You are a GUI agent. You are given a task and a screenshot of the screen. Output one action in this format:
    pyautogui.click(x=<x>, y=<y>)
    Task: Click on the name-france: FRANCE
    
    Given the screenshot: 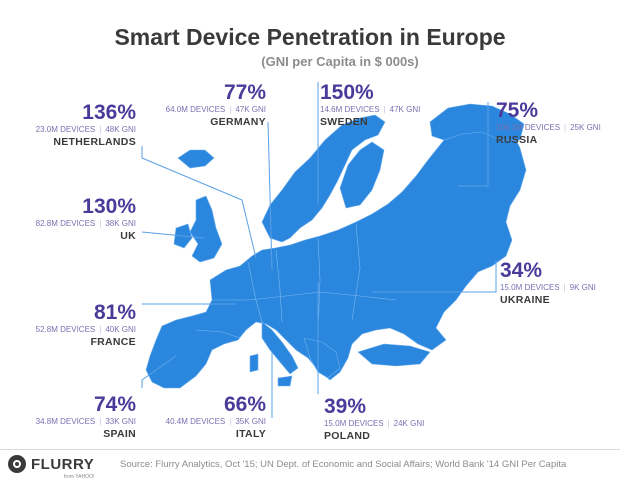 What is the action you would take?
    pyautogui.click(x=113, y=342)
    